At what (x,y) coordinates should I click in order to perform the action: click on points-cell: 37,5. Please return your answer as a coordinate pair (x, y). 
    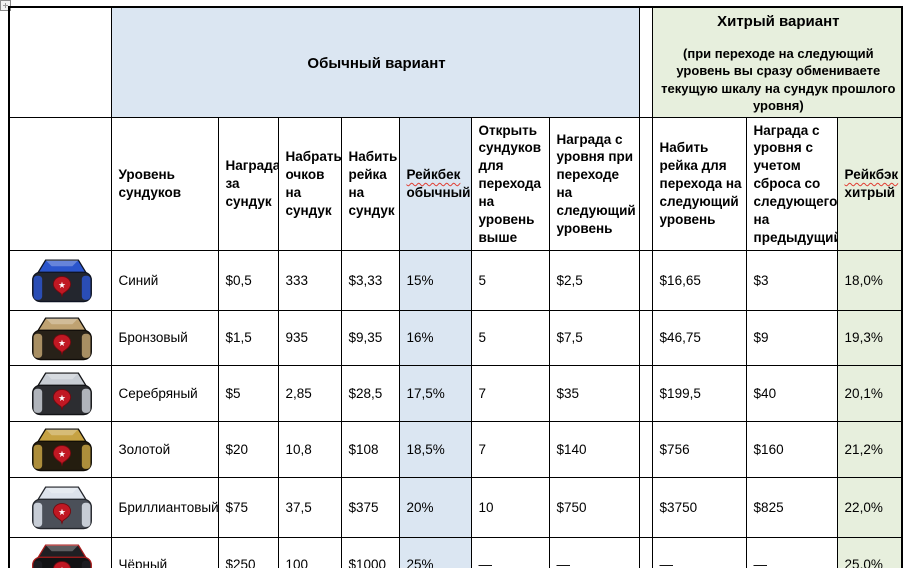
    Looking at the image, I should click on (309, 507).